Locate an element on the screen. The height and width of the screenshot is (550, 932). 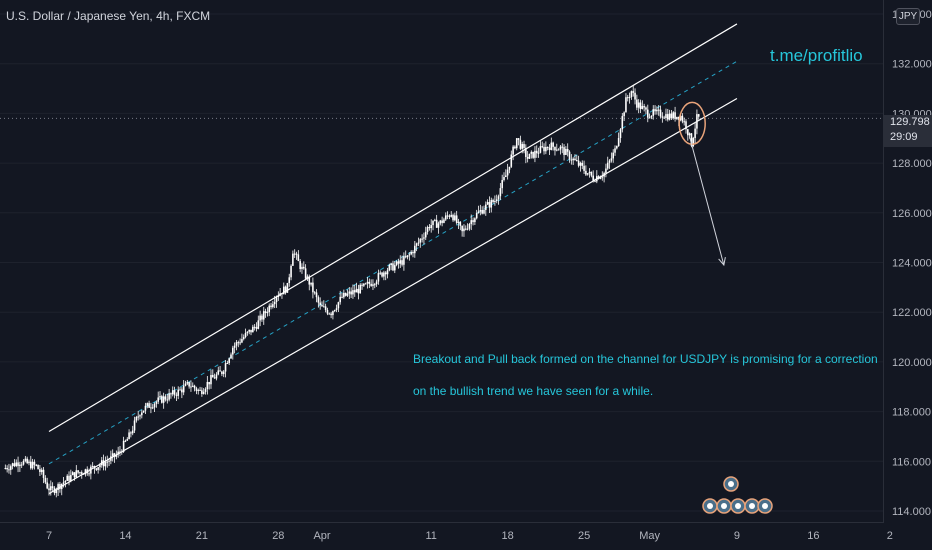
price-tick-label: 128.000 is located at coordinates (912, 164).